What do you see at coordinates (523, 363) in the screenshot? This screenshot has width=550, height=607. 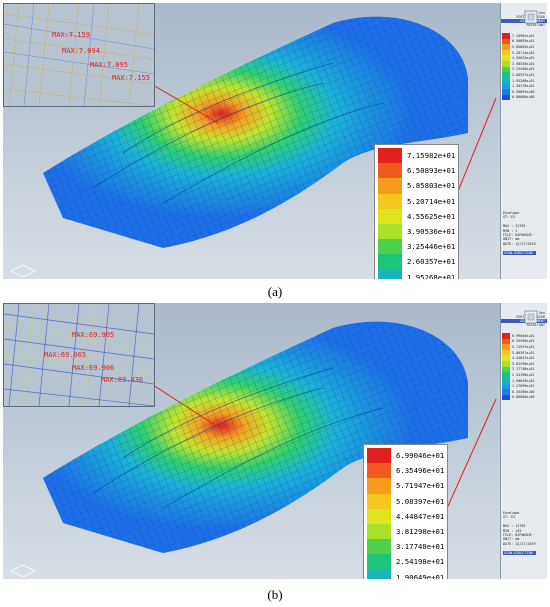 I see `sidebar-legend-value: 3.81298e+01` at bounding box center [523, 363].